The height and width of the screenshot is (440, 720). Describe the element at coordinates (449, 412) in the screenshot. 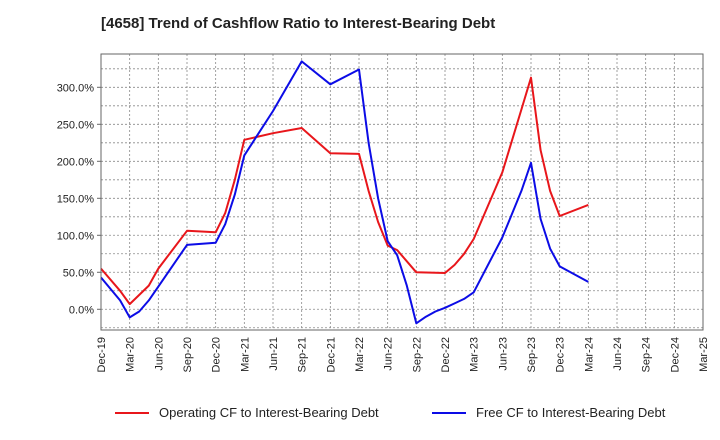

I see `legend-swatch-free-cf` at that location.